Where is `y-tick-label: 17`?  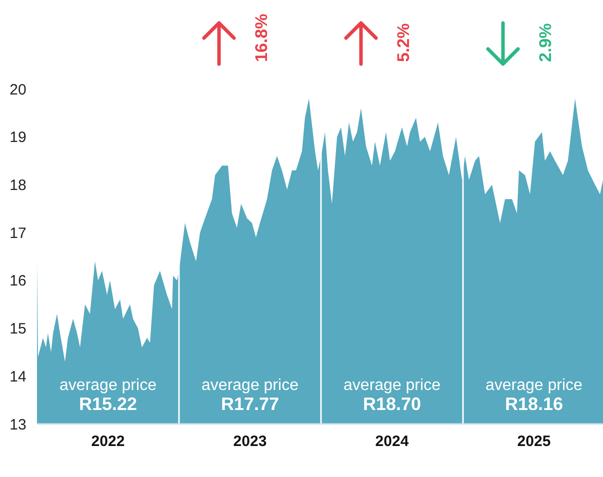
y-tick-label: 17 is located at coordinates (18, 233).